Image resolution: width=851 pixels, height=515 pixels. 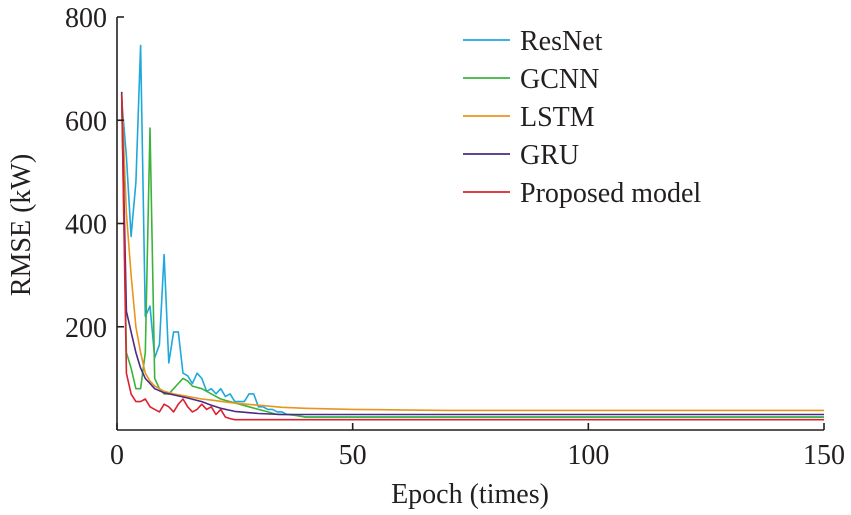 What do you see at coordinates (610, 193) in the screenshot?
I see `legend-label-proposed-model: Proposed model` at bounding box center [610, 193].